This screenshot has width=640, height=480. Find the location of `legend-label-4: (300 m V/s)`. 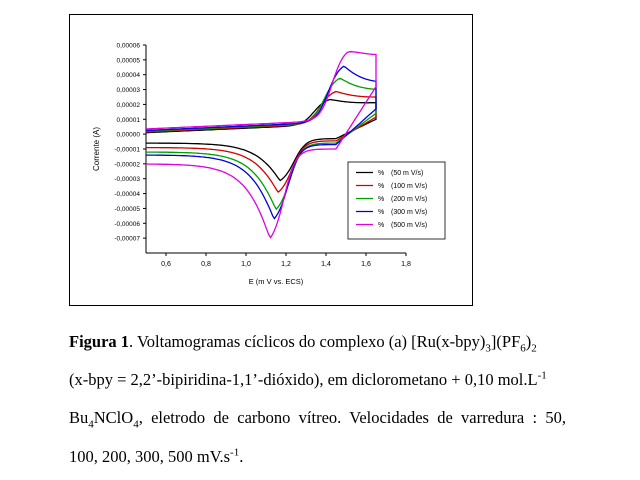

legend-label-4: (300 m V/s) is located at coordinates (409, 212).